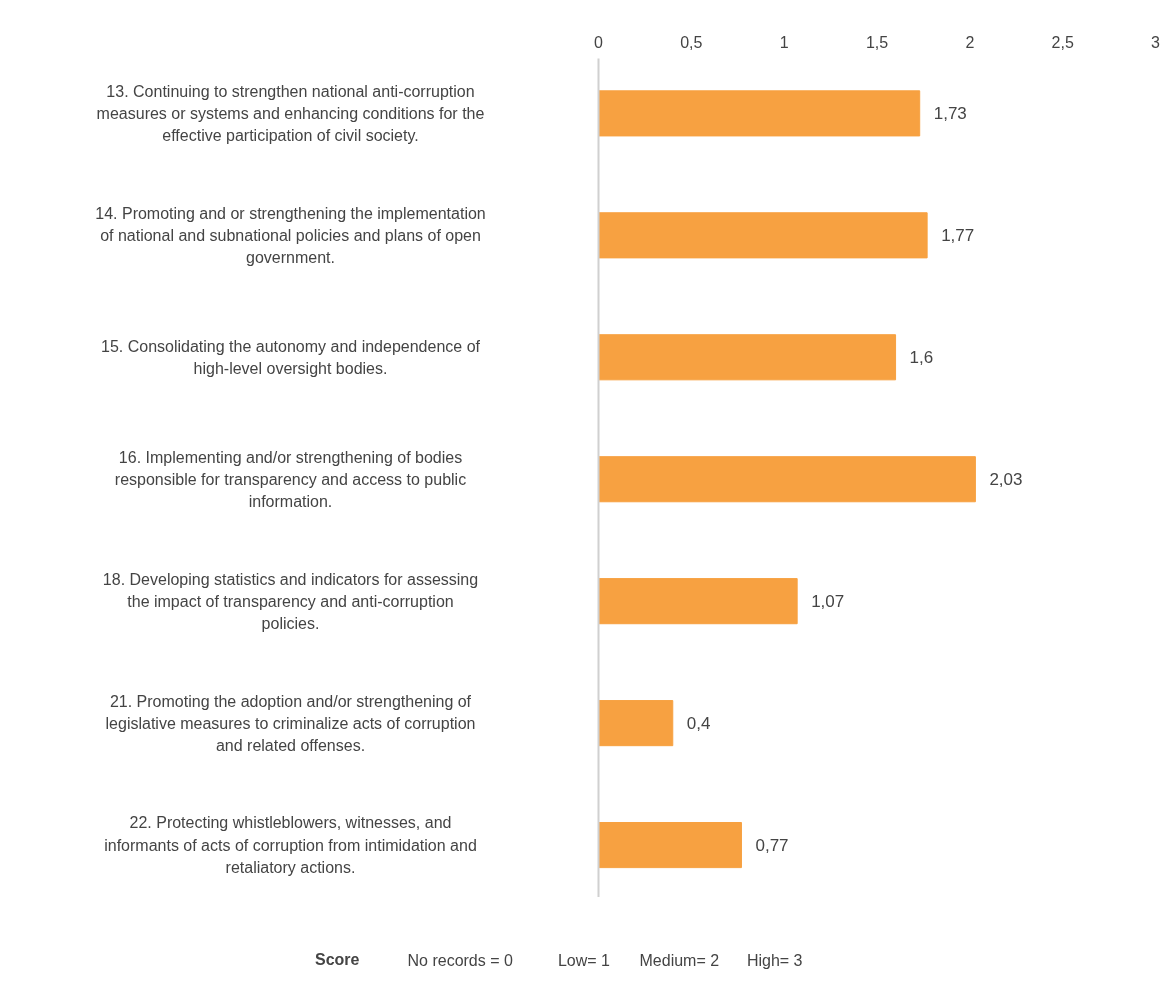 This screenshot has height=988, width=1176. I want to click on y-tick-label: 15. Consolidating the autonomy and independence of high-level oversight bodies., so click(291, 357).